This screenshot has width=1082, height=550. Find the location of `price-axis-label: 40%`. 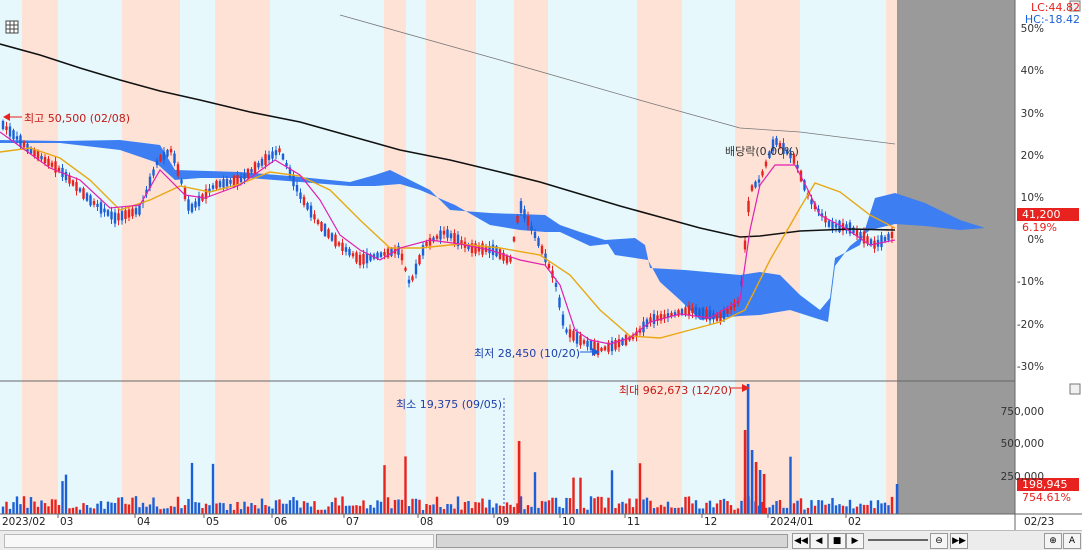

price-axis-label: 40% is located at coordinates (1032, 71).